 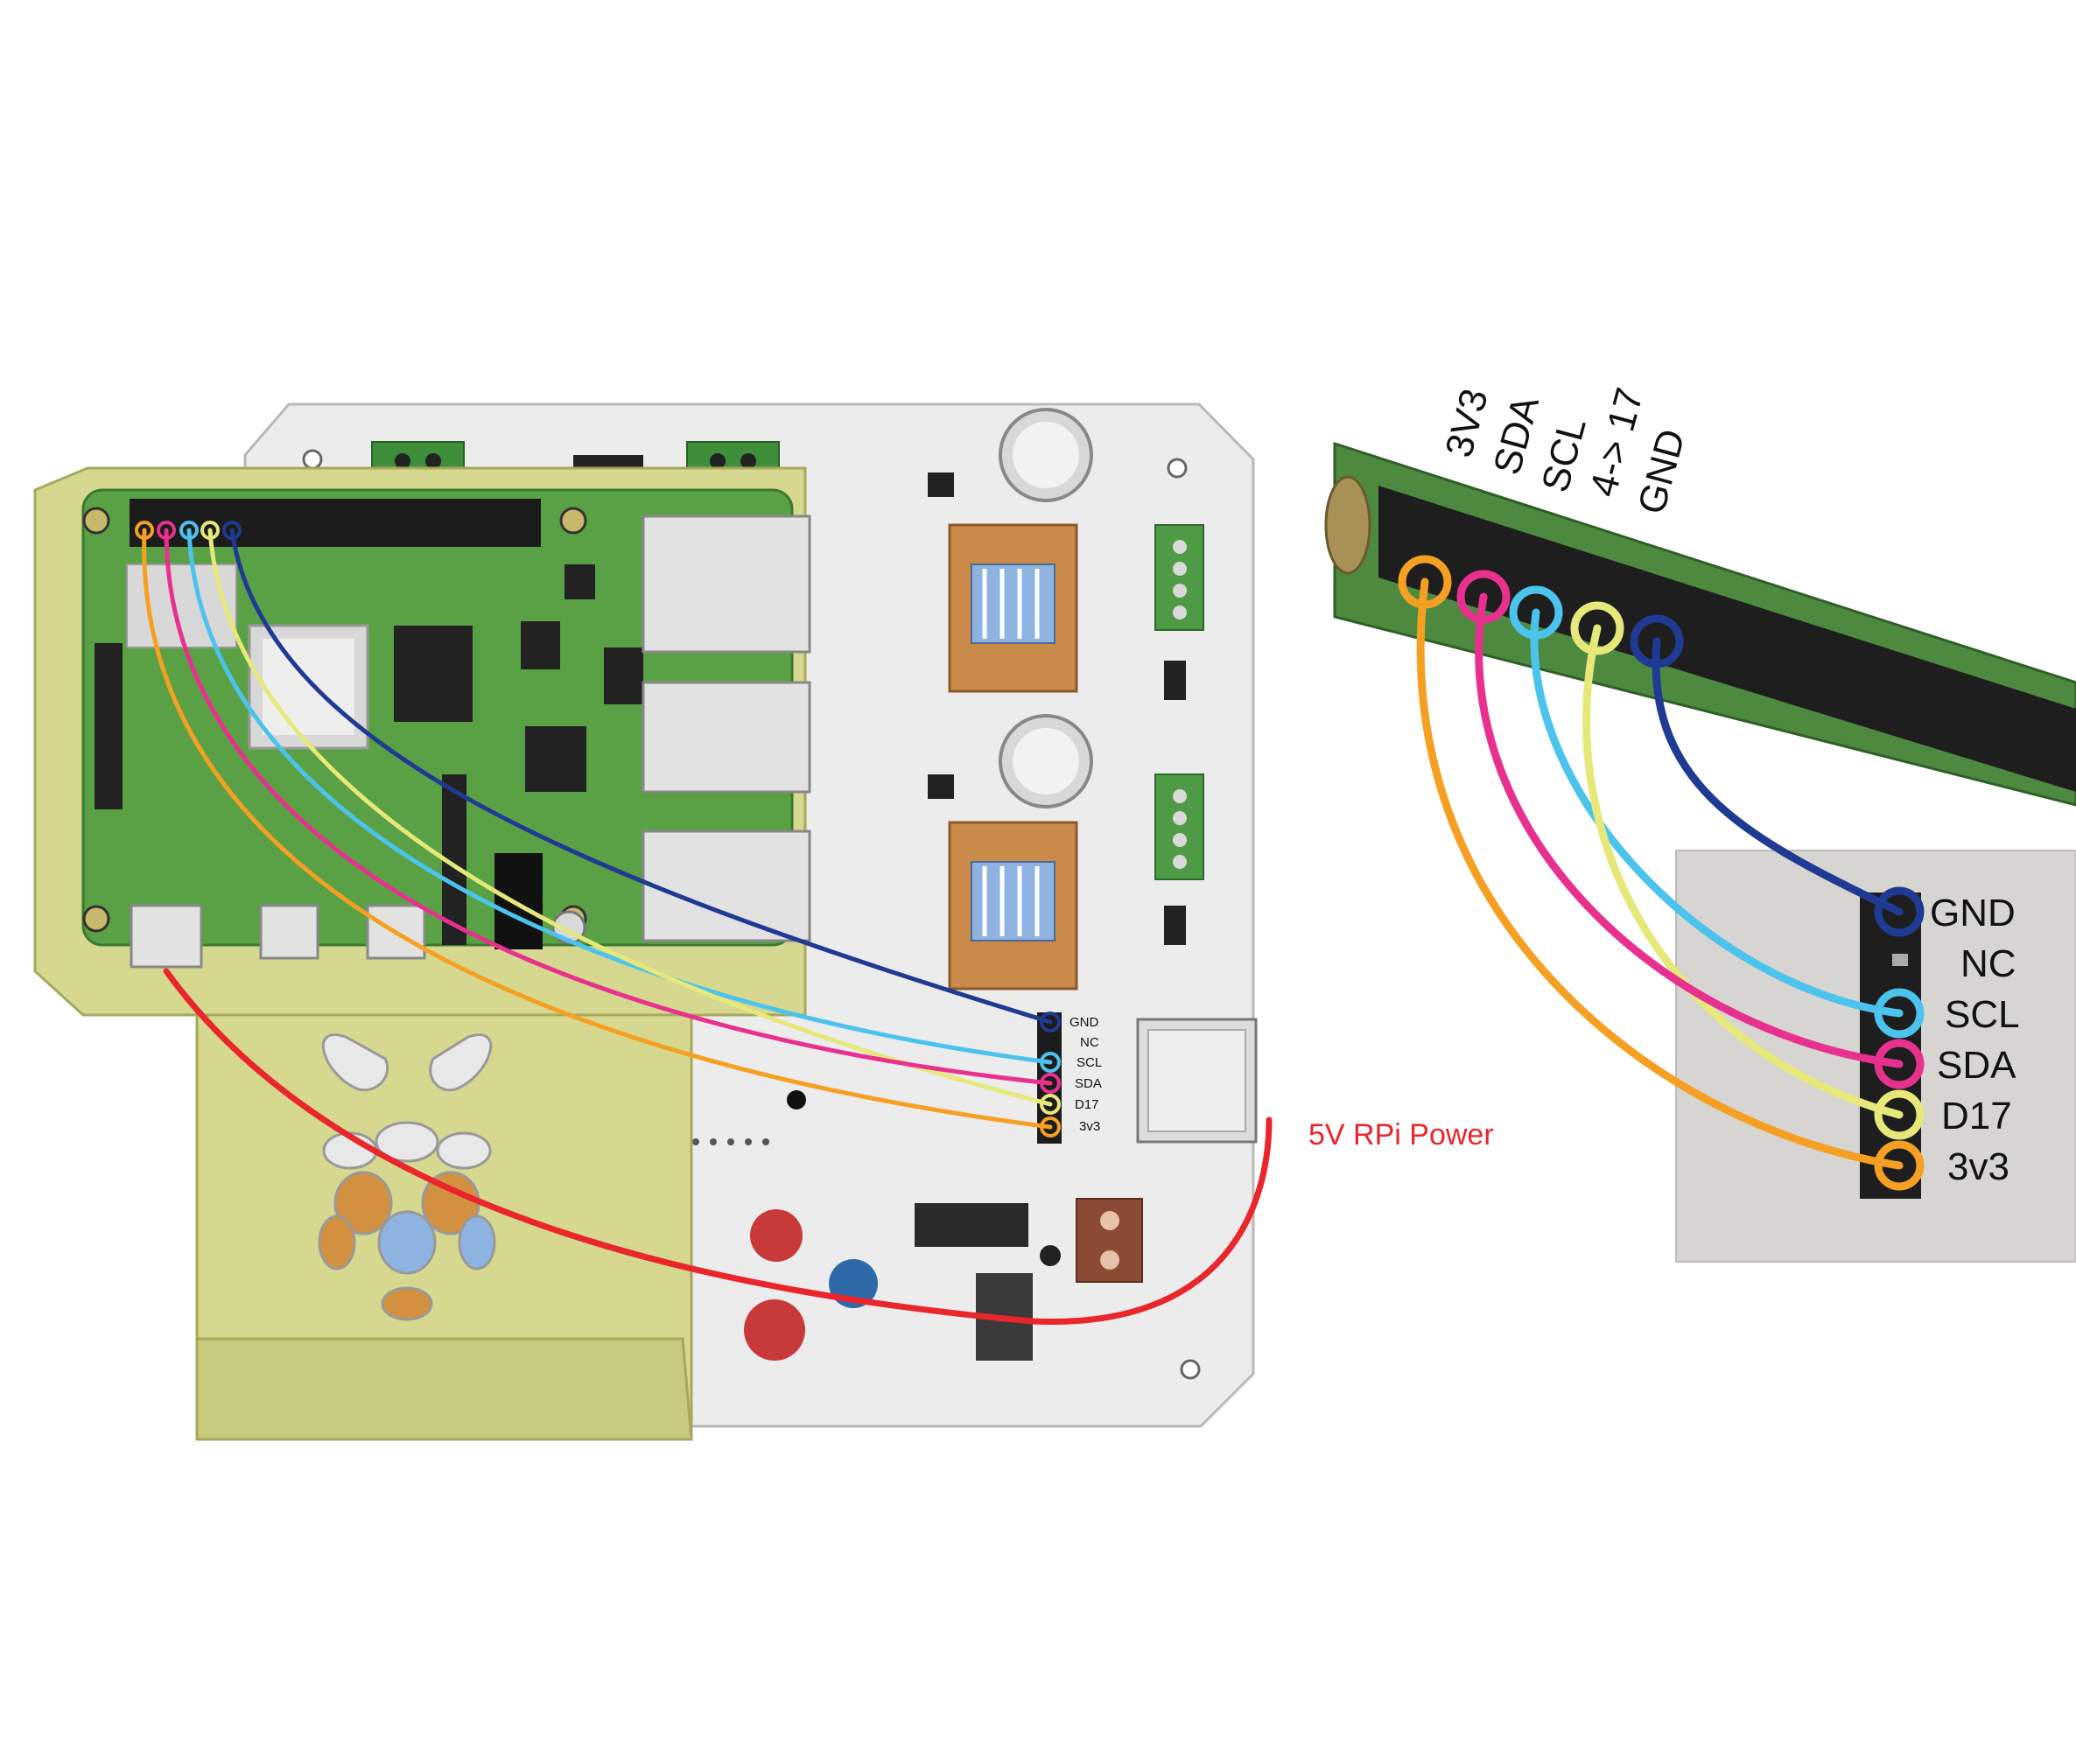 I want to click on gpio-pin-gnd, so click(x=232, y=530).